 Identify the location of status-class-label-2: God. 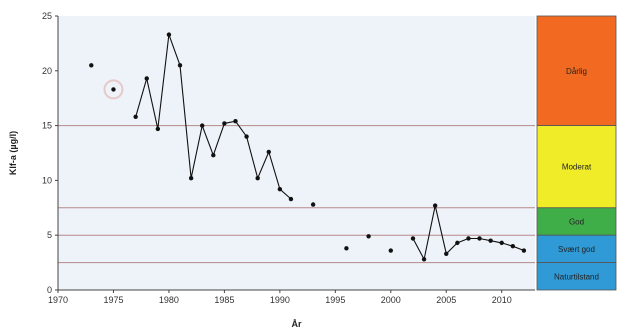
(576, 222).